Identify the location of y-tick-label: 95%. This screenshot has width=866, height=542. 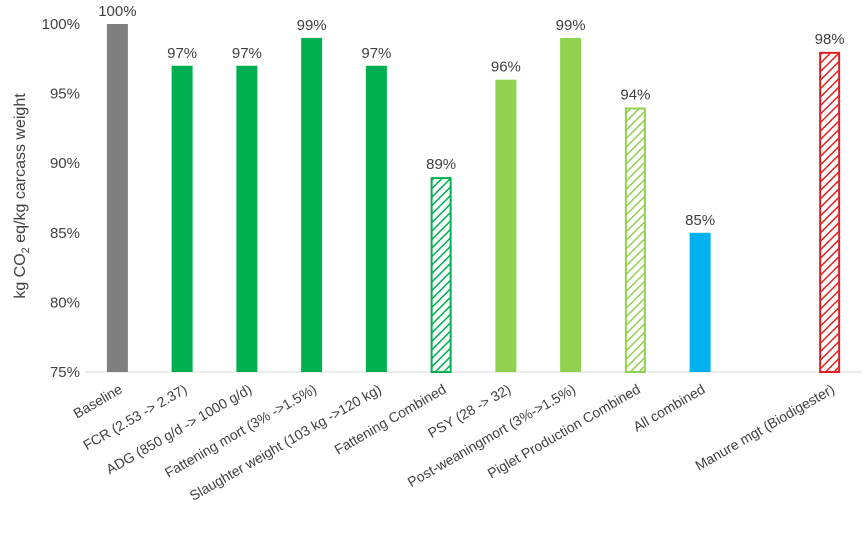
(65, 94).